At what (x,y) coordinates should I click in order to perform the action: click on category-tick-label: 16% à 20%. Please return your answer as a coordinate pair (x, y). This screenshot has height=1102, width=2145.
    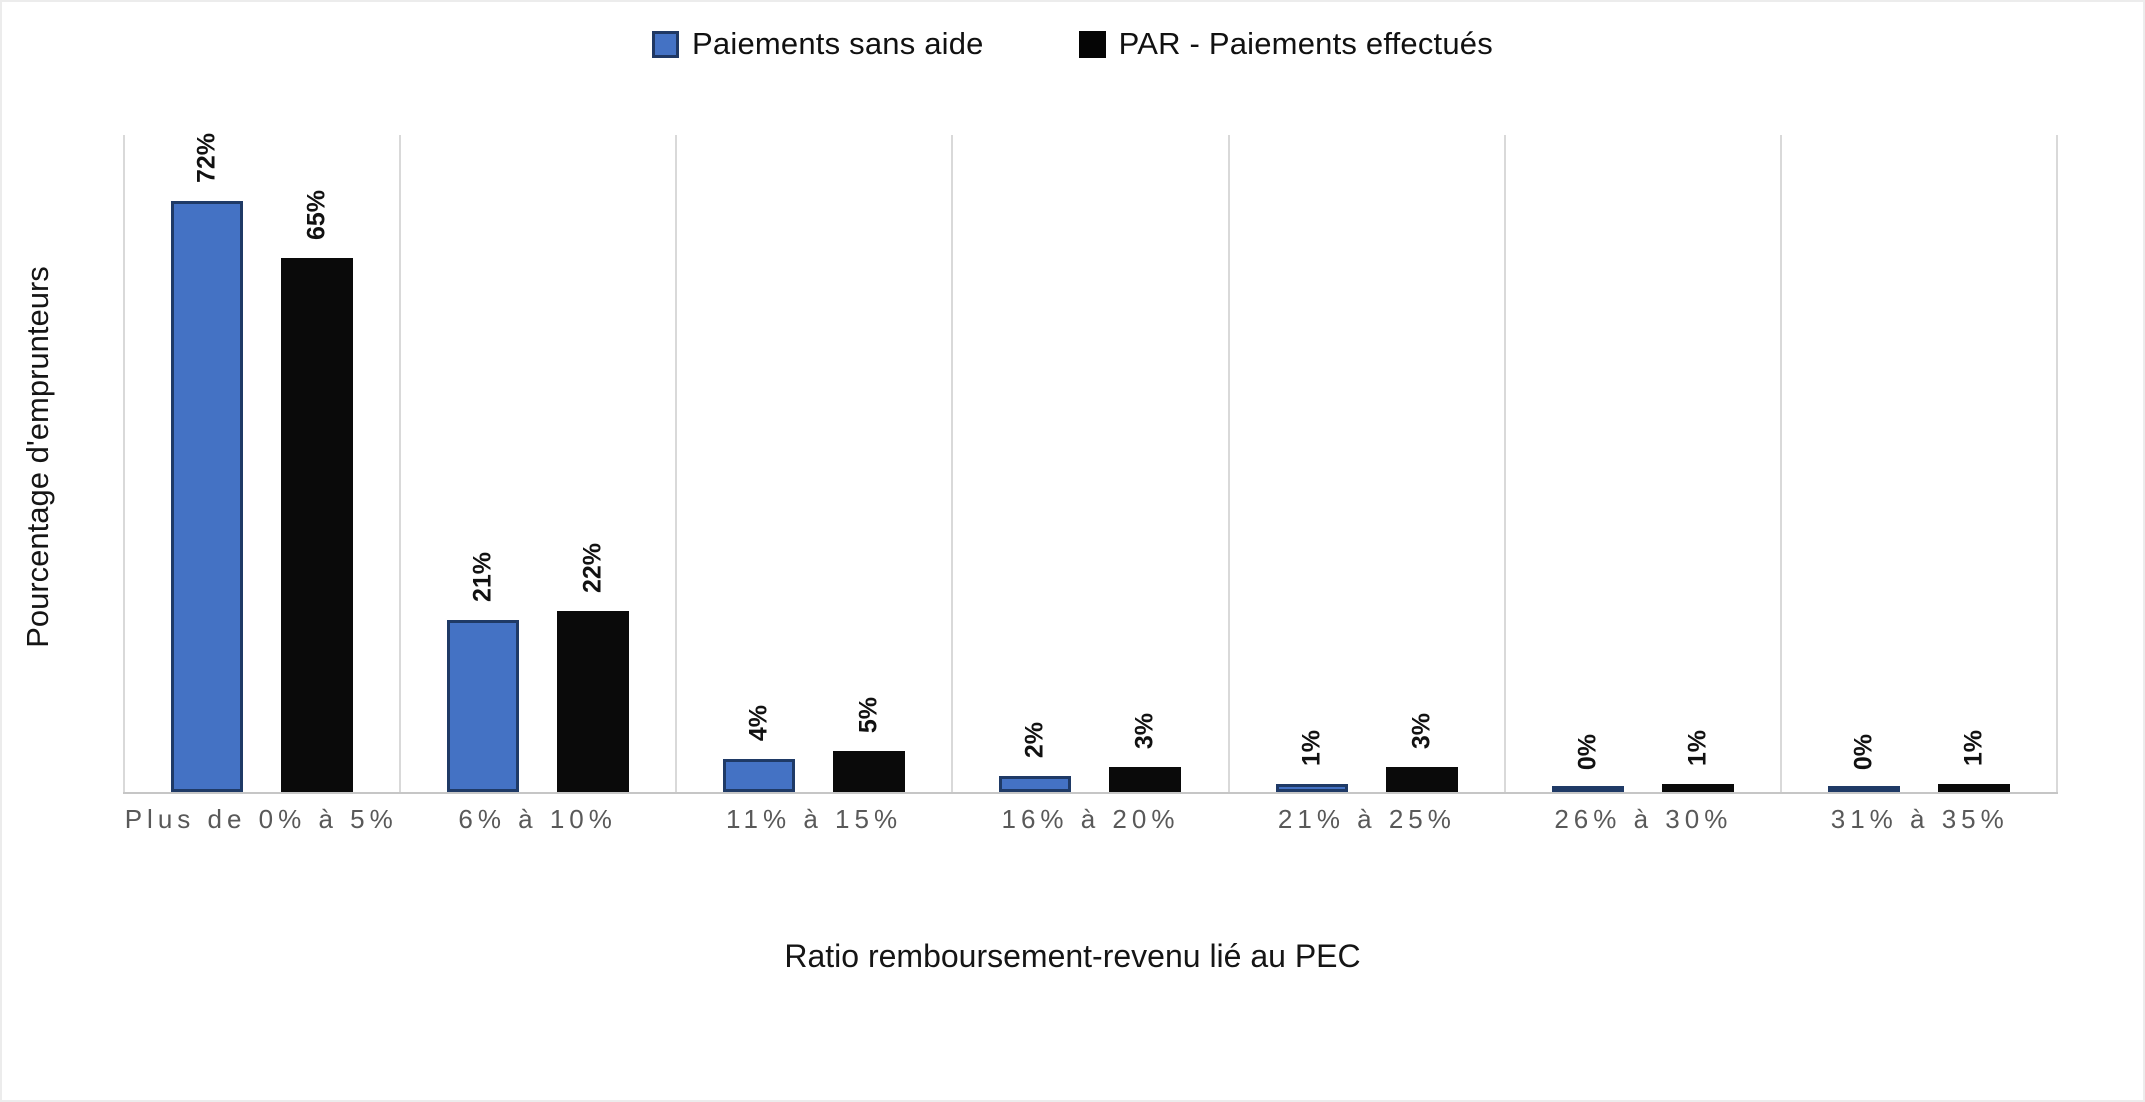
    Looking at the image, I should click on (1090, 819).